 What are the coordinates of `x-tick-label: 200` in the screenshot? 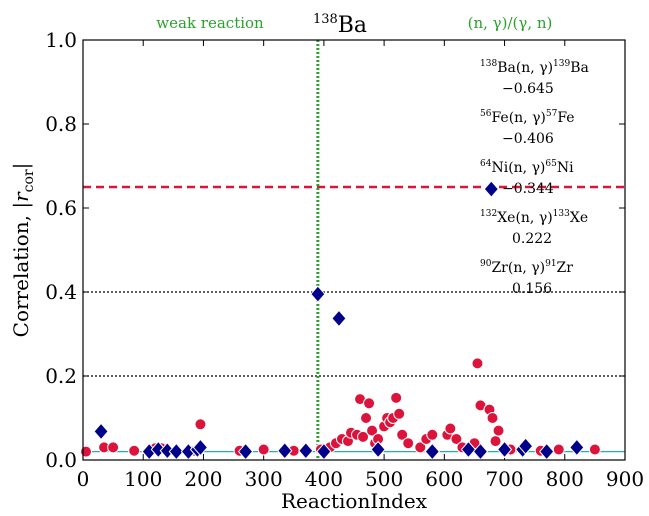 It's located at (203, 479).